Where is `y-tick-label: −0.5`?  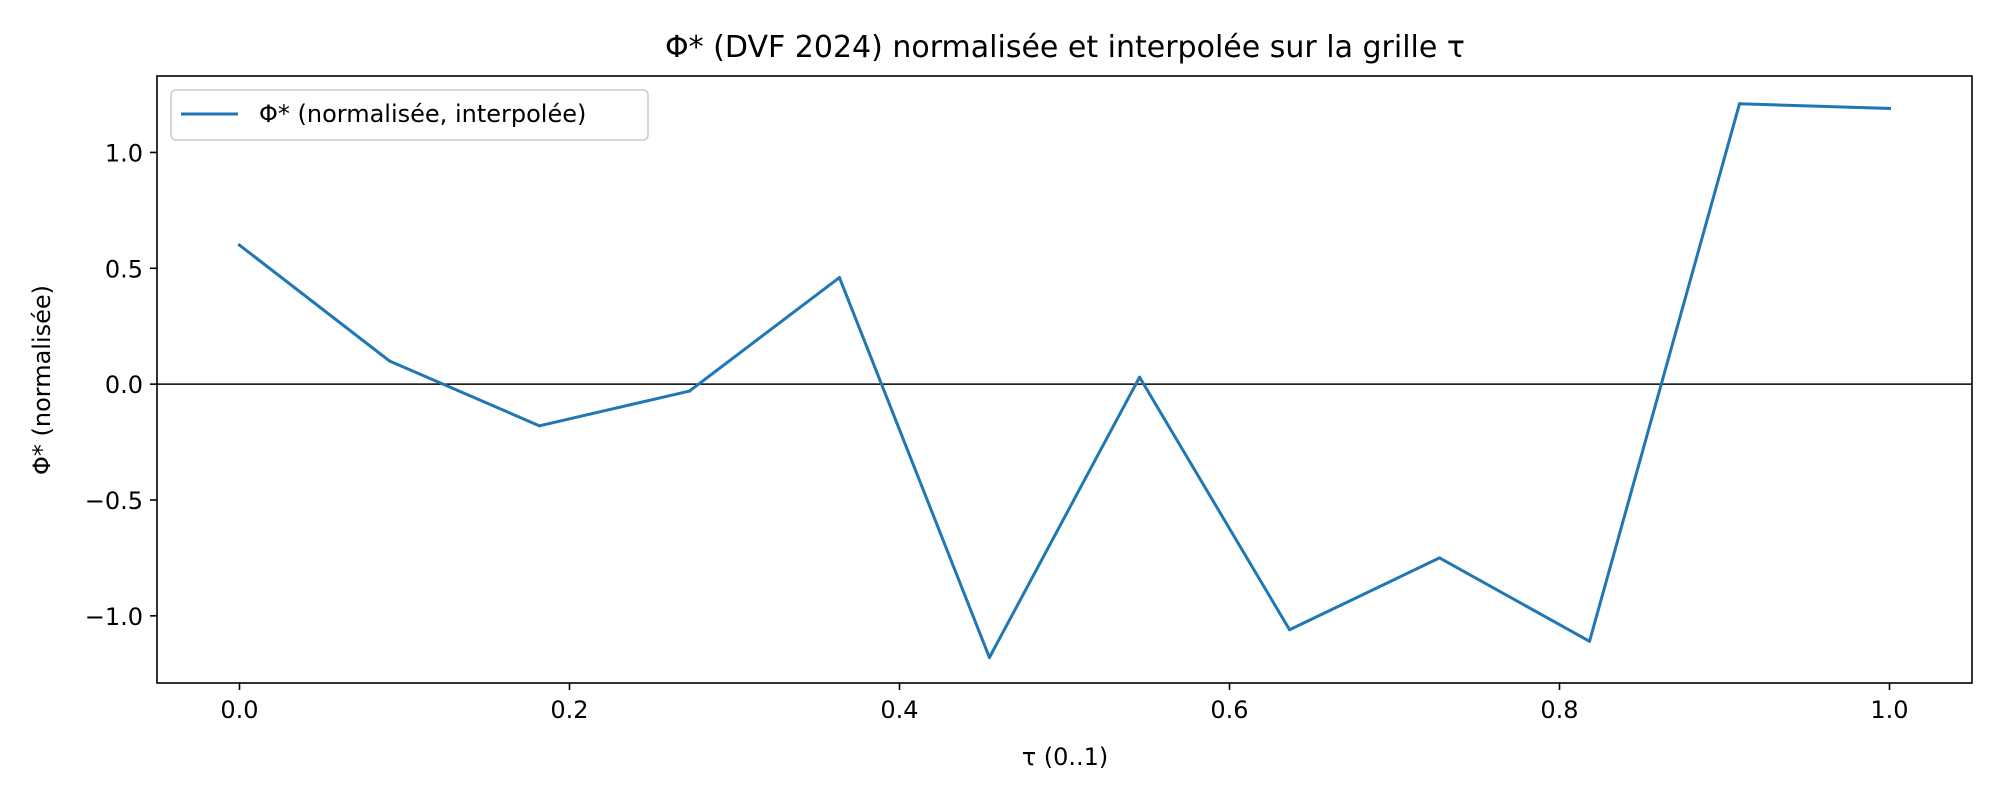
y-tick-label: −0.5 is located at coordinates (114, 501).